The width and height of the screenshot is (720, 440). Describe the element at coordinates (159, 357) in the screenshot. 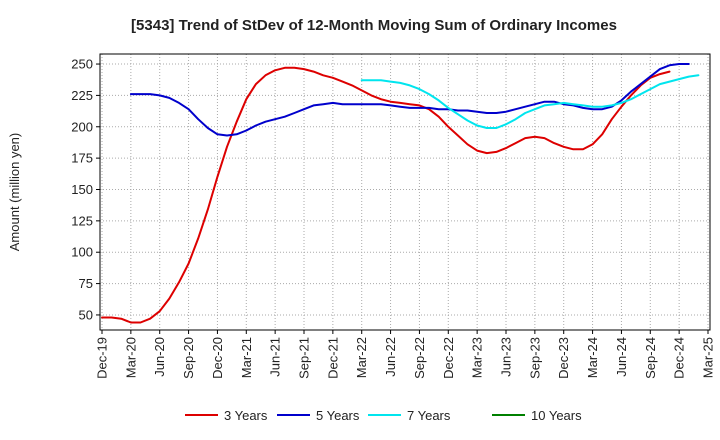

I see `x-tick-label: Jun-20` at that location.